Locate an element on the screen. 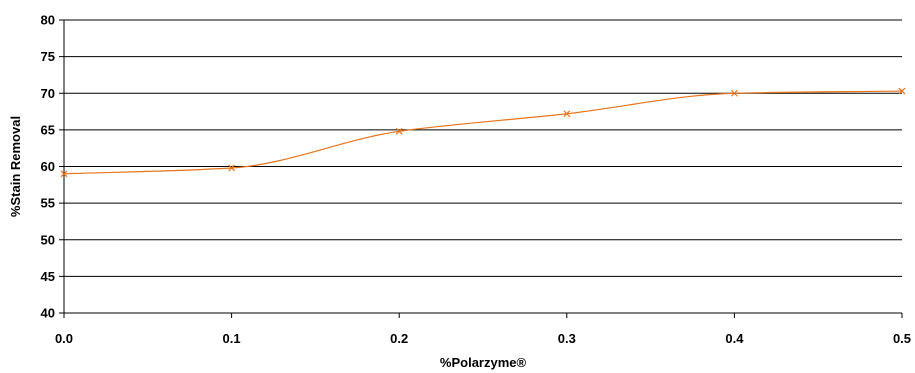 The width and height of the screenshot is (915, 373). x-tick-label: 0.1 is located at coordinates (232, 338).